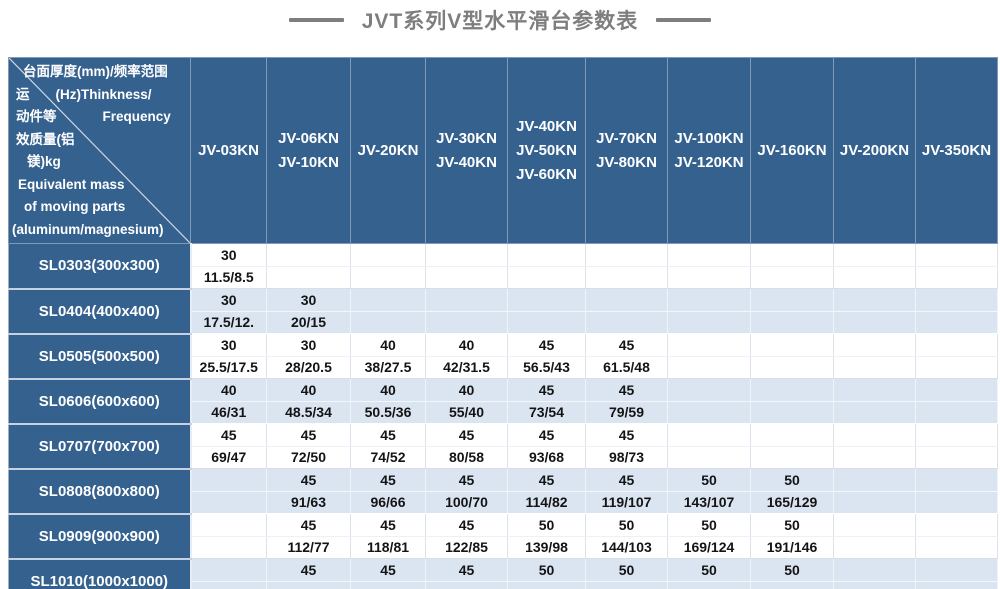  Describe the element at coordinates (100, 266) in the screenshot. I see `row-label: SL0303(300x300)` at that location.